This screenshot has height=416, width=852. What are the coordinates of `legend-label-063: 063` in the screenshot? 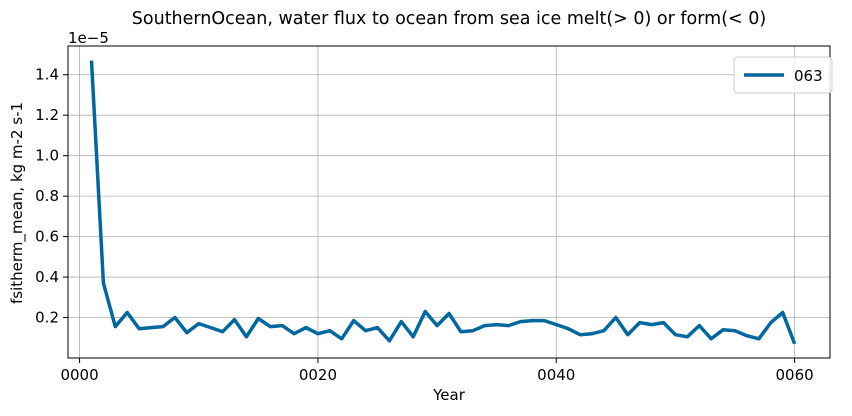 It's located at (808, 76).